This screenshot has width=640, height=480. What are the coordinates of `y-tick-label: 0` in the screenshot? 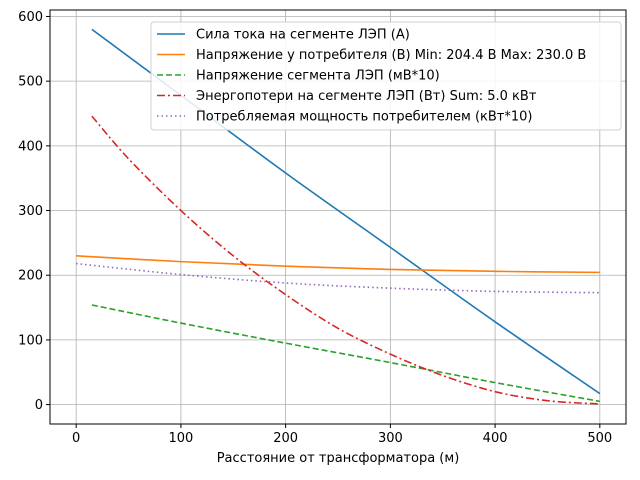 It's located at (39, 405).